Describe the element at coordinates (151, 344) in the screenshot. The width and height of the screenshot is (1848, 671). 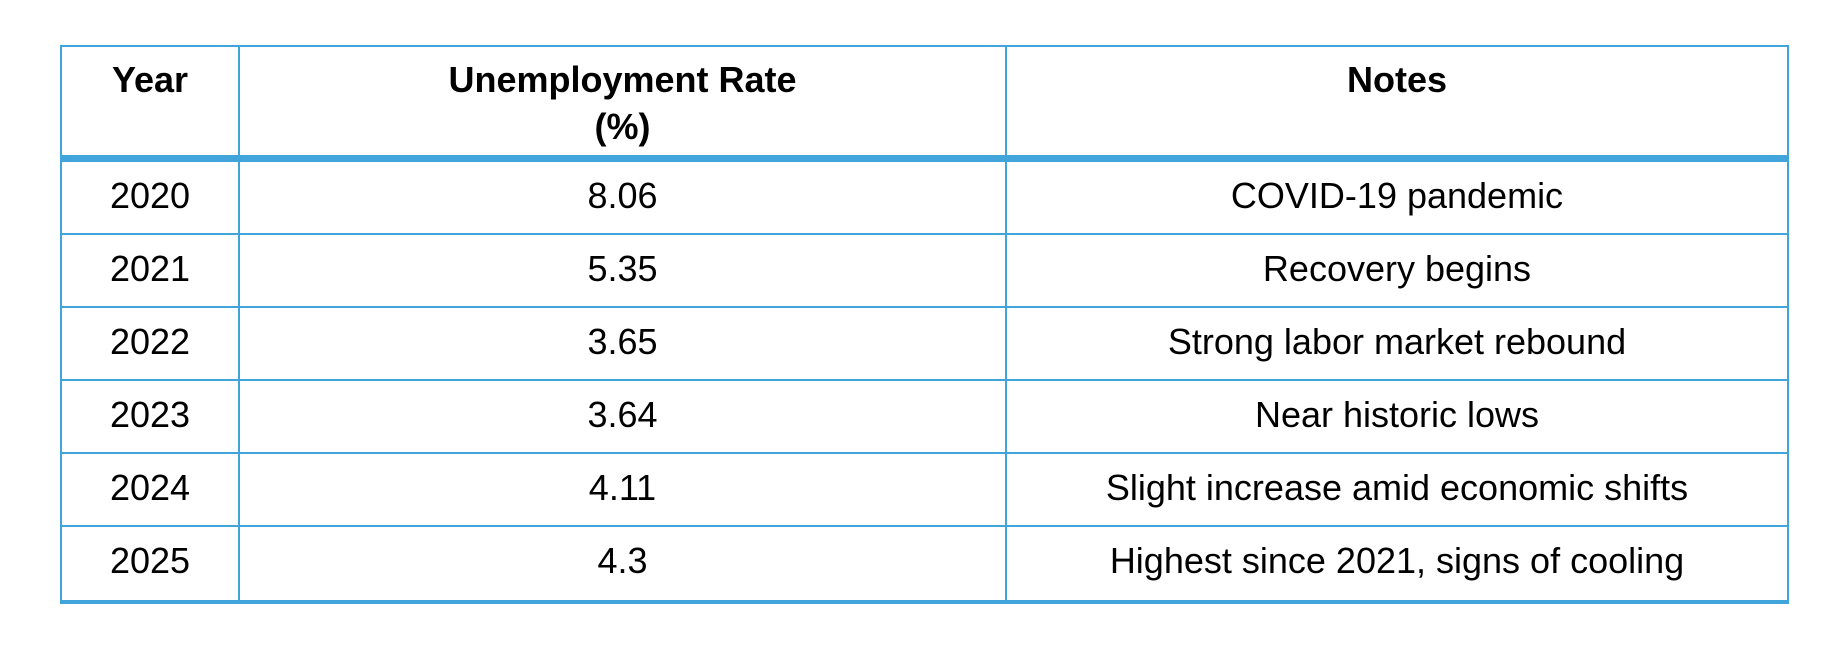
I see `year-cell: 2022` at that location.